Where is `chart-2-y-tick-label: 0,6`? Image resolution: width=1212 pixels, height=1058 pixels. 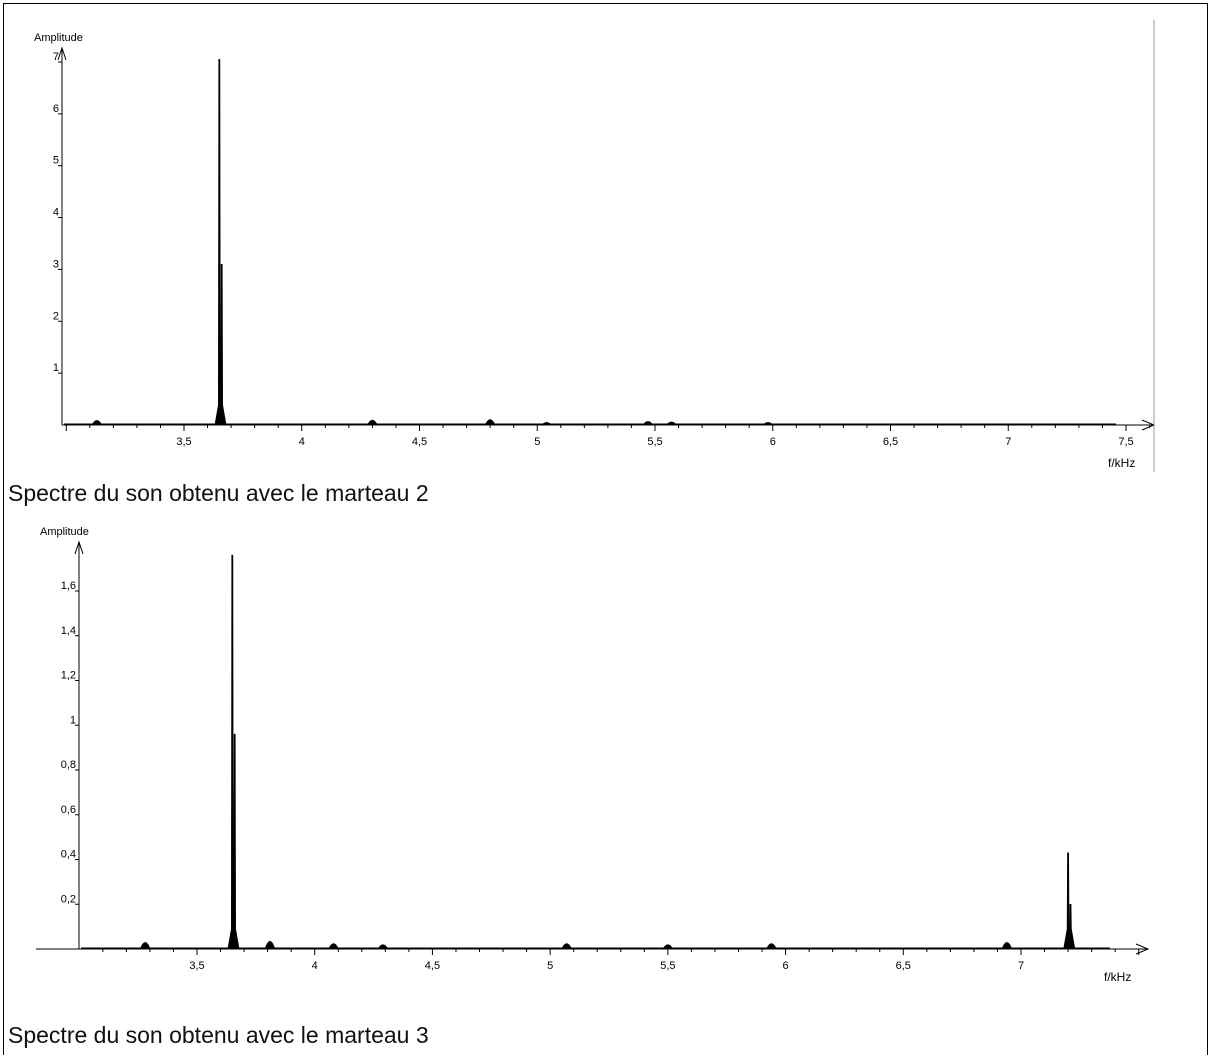 chart-2-y-tick-label: 0,6 is located at coordinates (68, 810).